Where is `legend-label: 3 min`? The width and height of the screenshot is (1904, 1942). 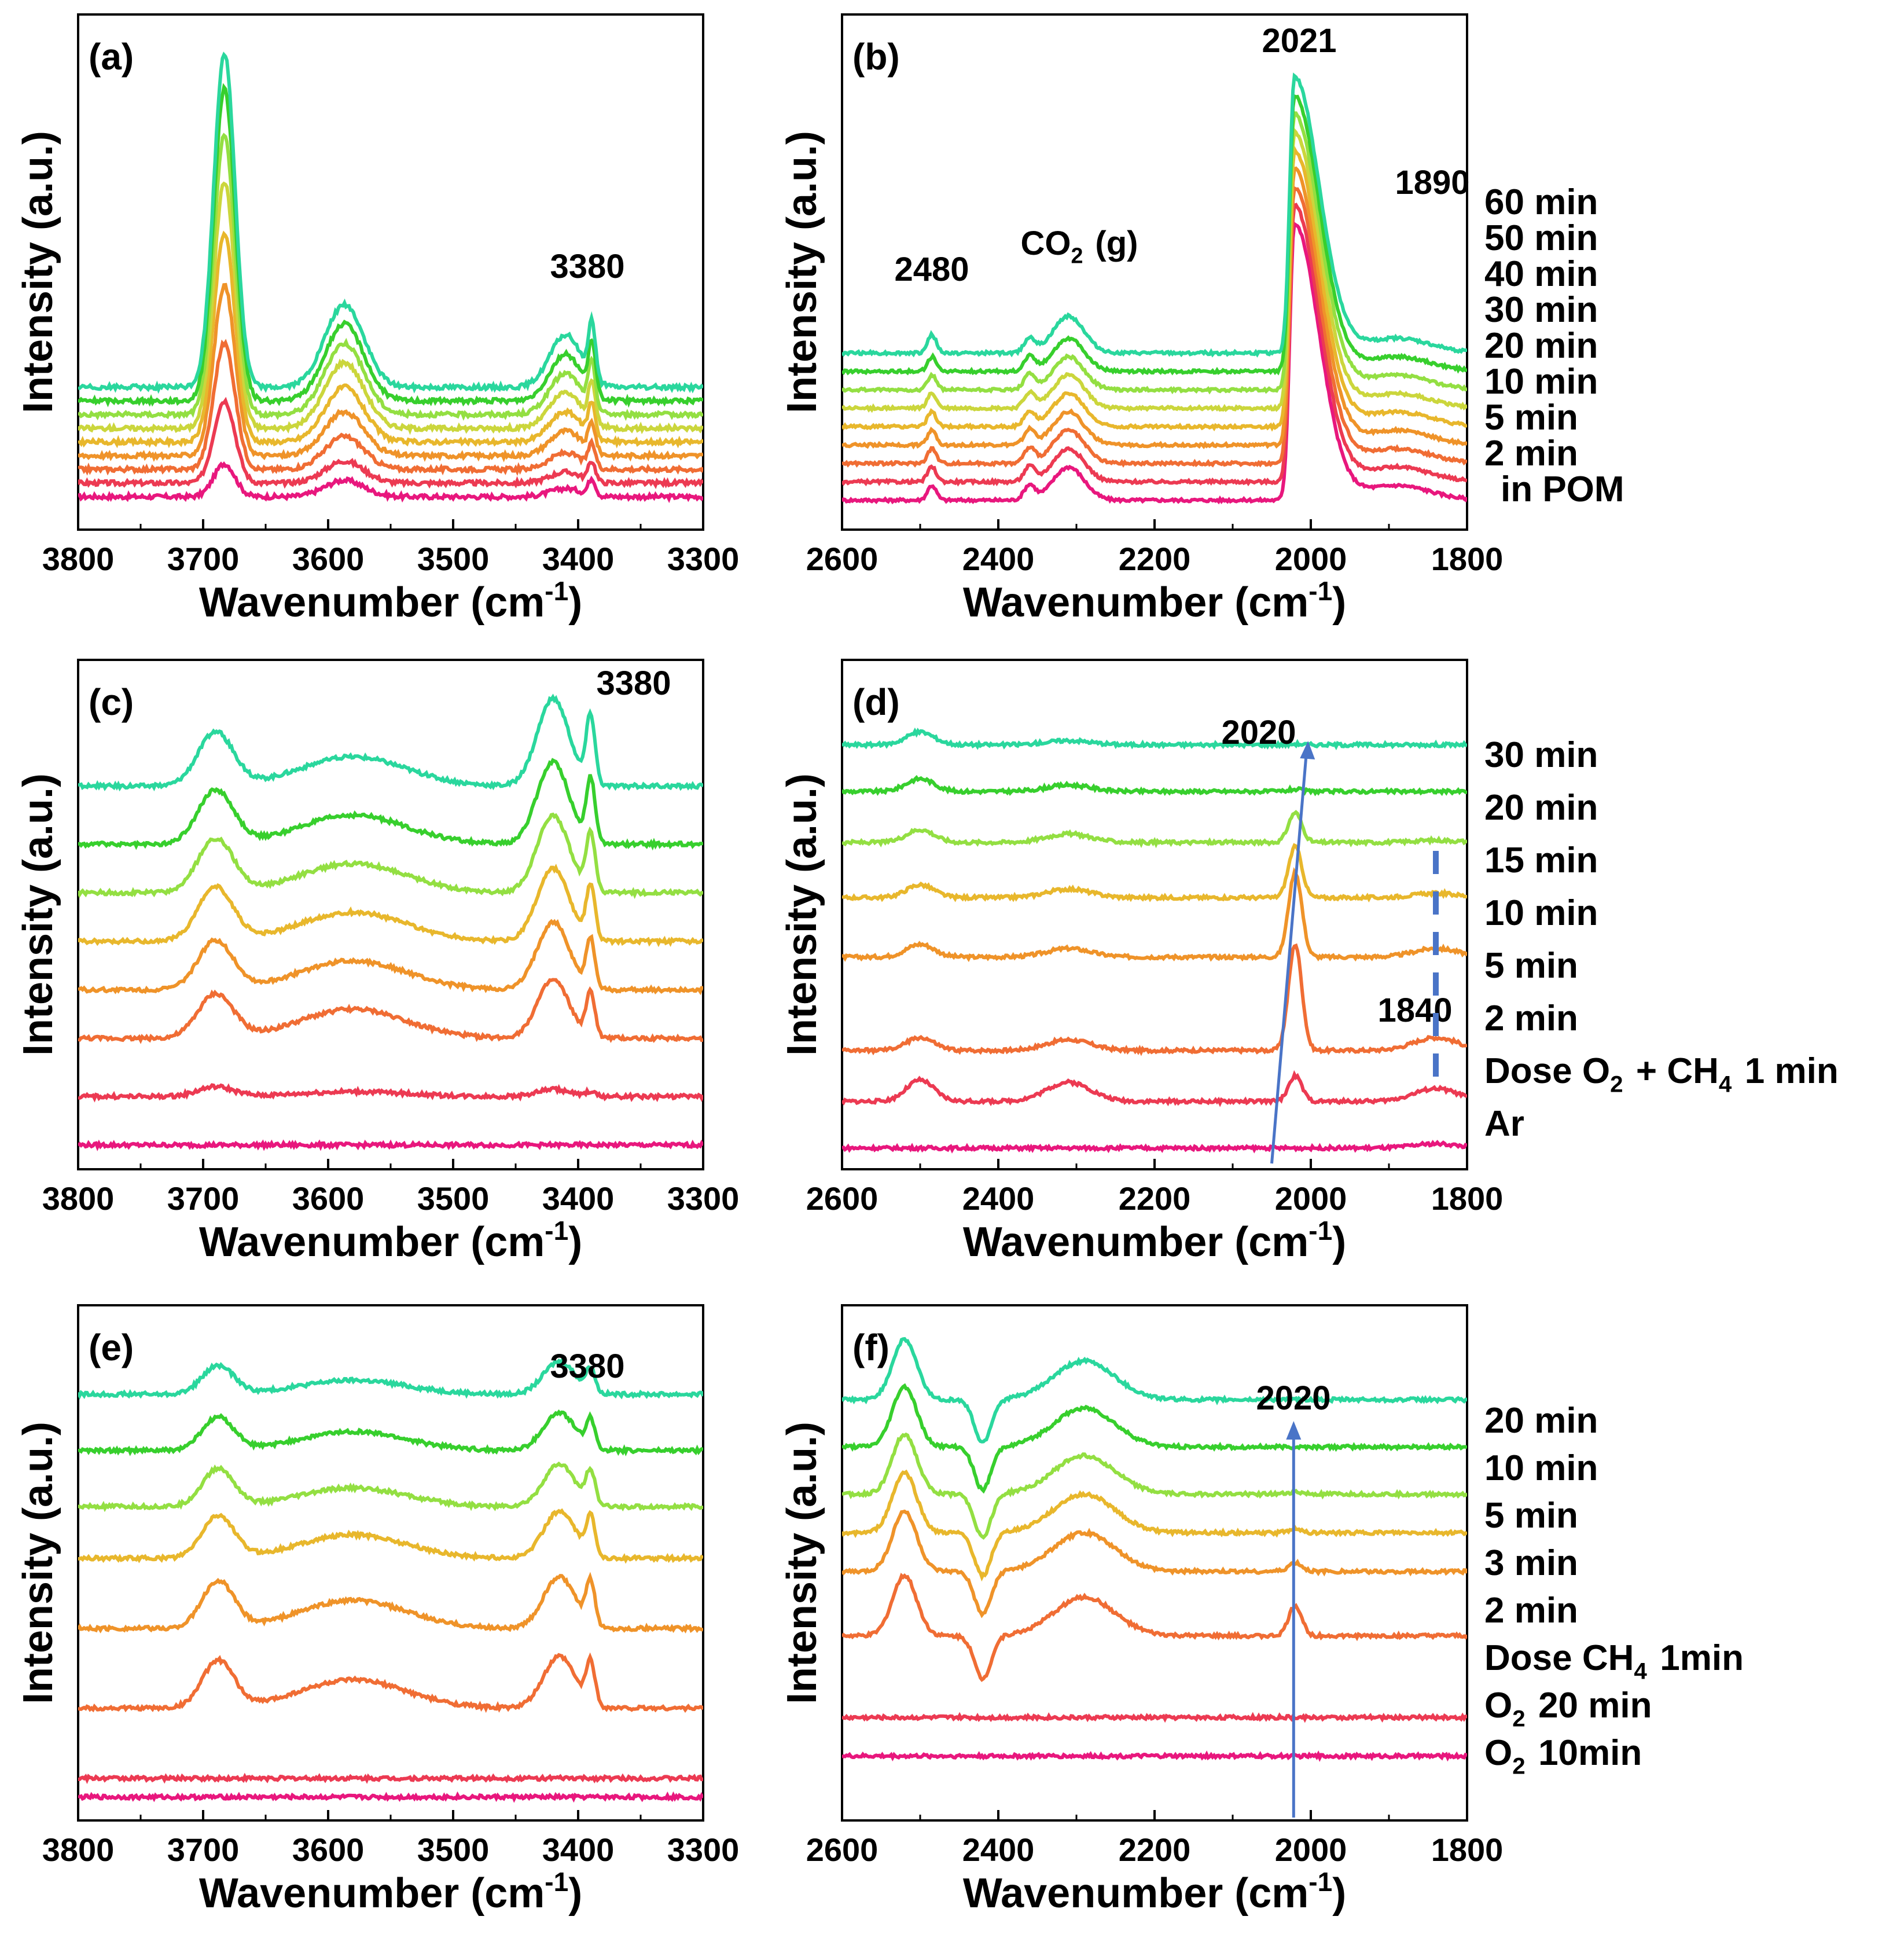 legend-label: 3 min is located at coordinates (1531, 1563).